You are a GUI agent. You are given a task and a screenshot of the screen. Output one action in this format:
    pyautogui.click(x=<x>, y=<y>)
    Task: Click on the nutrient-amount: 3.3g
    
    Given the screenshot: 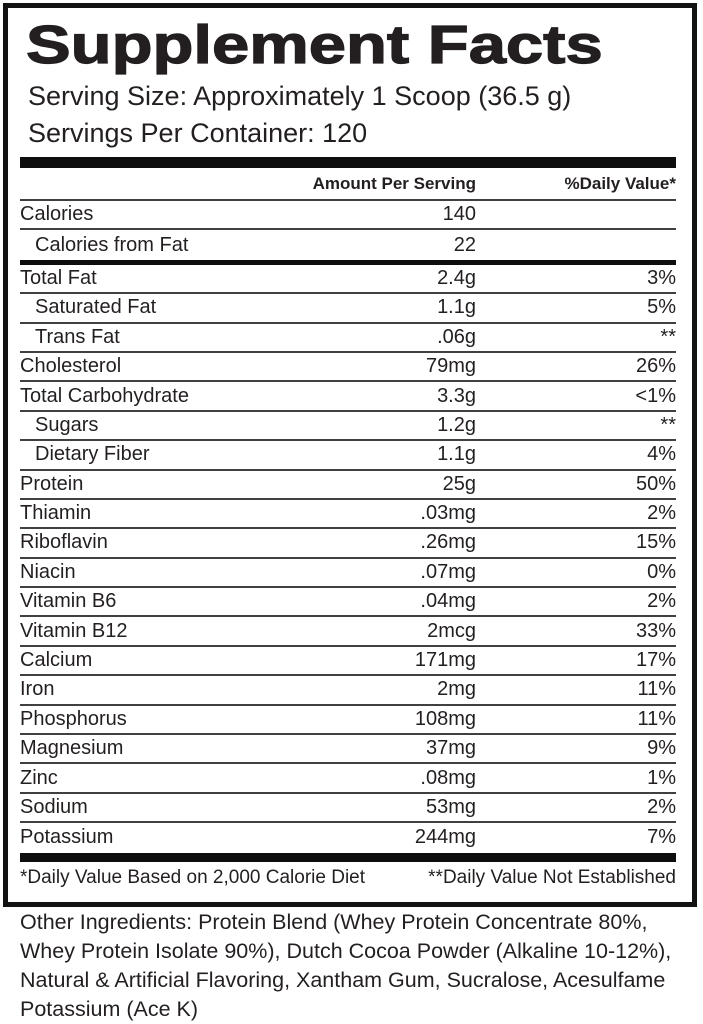 What is the action you would take?
    pyautogui.click(x=456, y=395)
    